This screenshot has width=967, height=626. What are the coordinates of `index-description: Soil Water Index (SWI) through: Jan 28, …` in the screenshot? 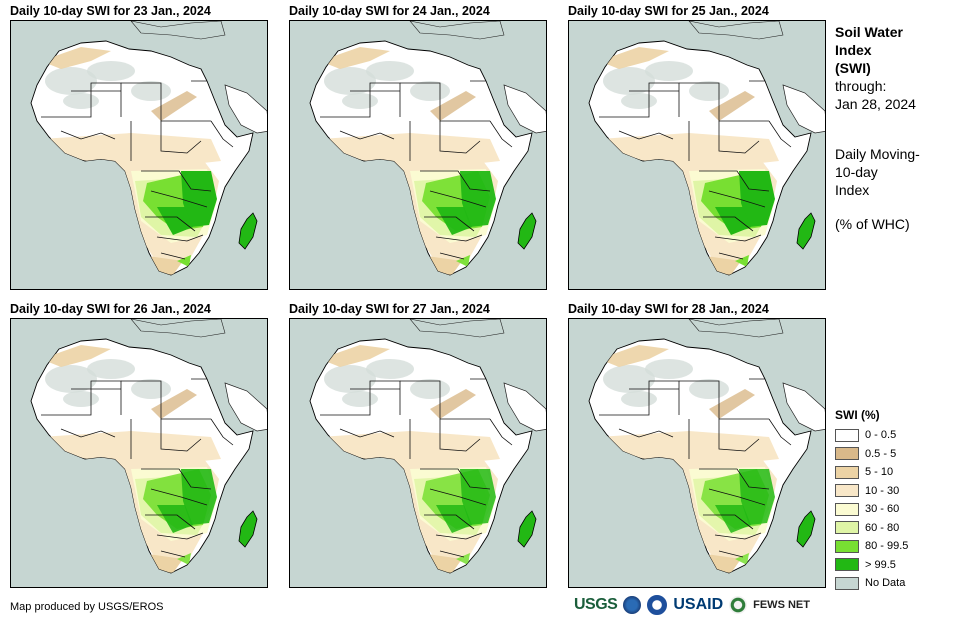 It's located at (900, 128).